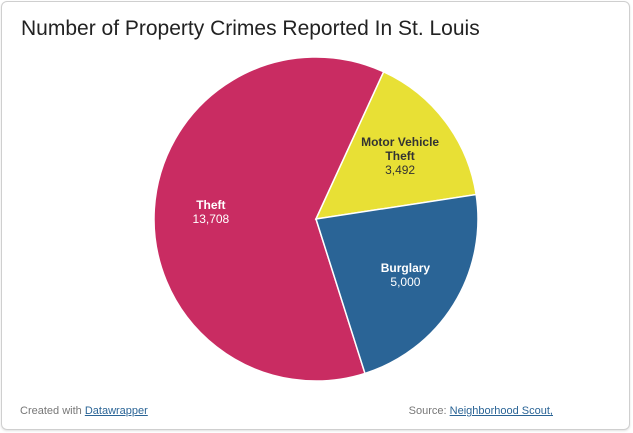 The image size is (633, 433). I want to click on slice-value: 3,492, so click(400, 169).